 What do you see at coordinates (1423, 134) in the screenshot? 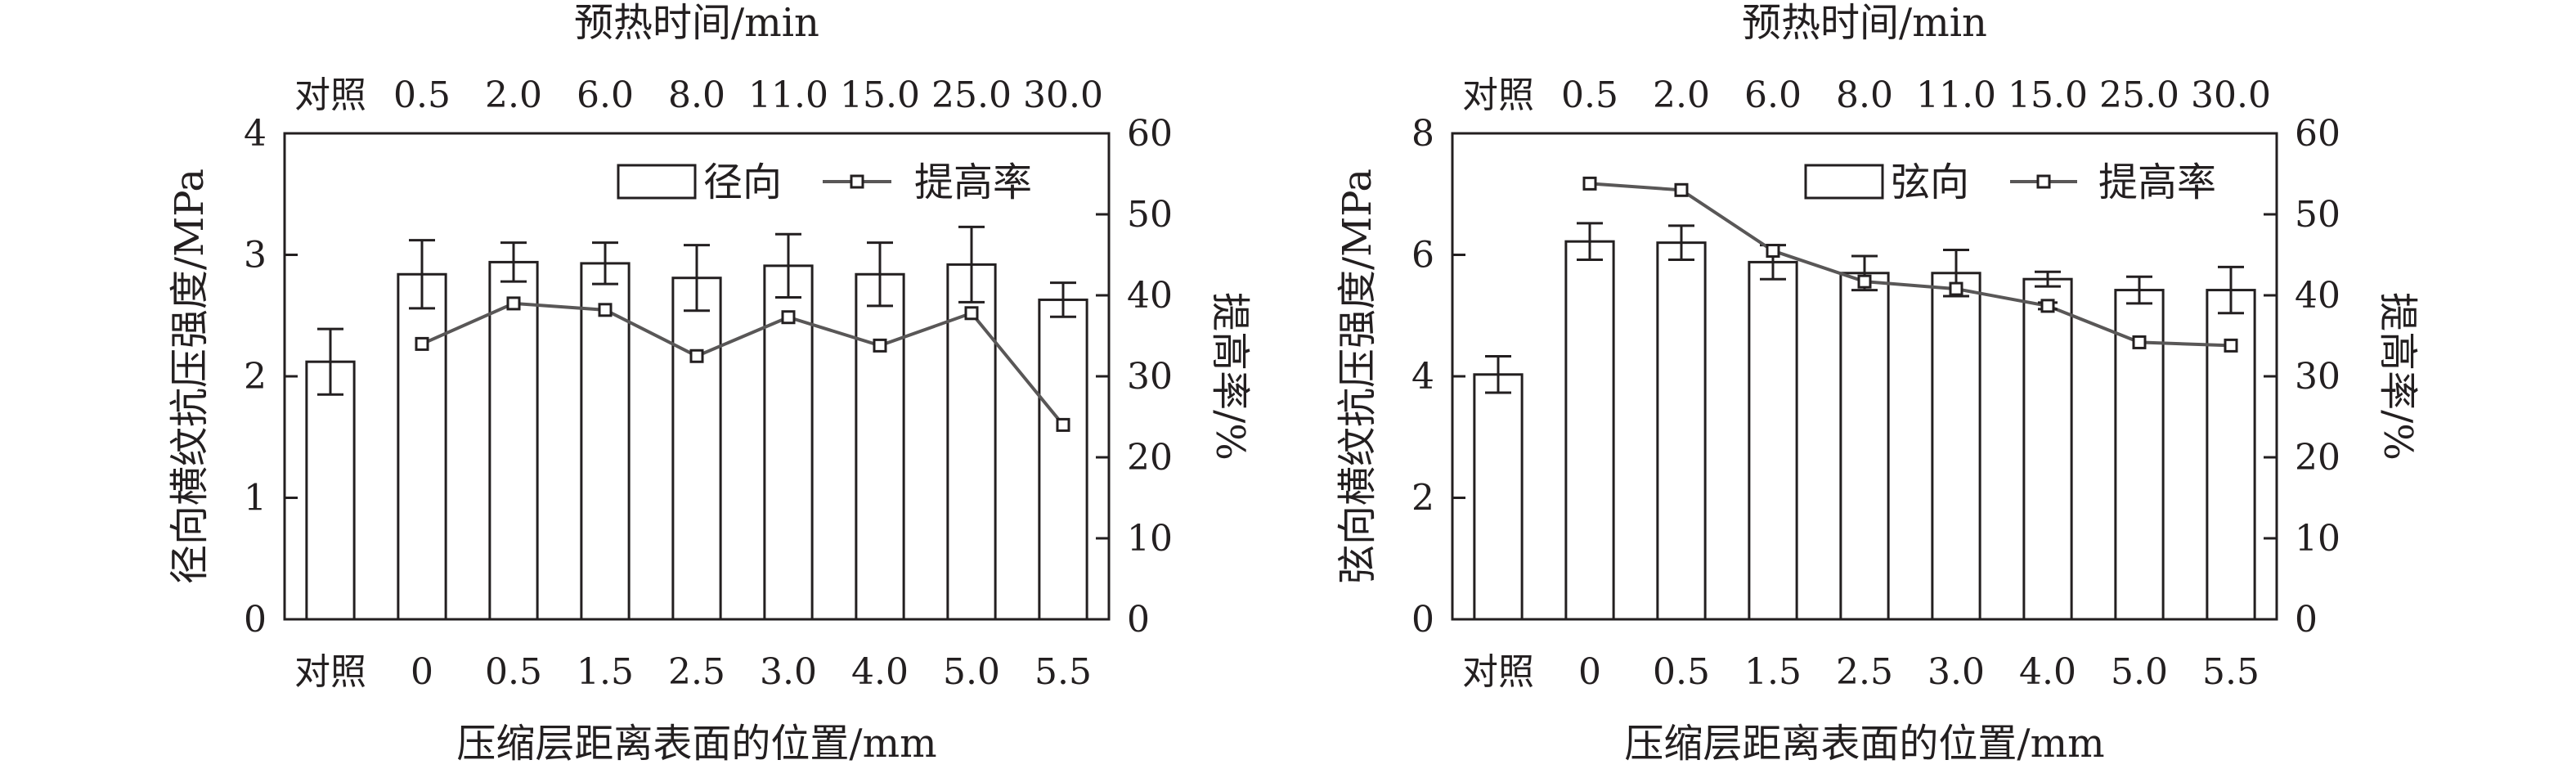
I see `y-left-tick-label: 8` at bounding box center [1423, 134].